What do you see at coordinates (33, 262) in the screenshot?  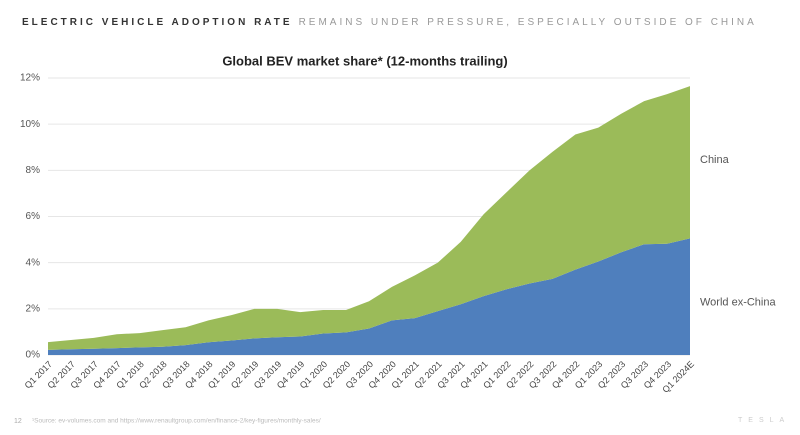 I see `y-tick-label: 4%` at bounding box center [33, 262].